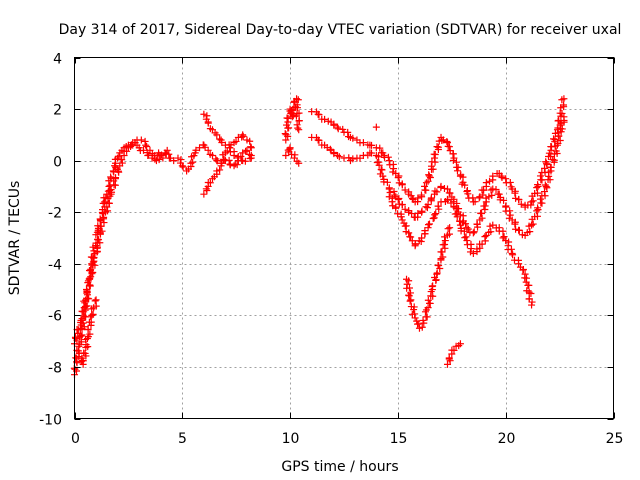  I want to click on y-axis-label: SDTVAR / TECUs, so click(15, 238).